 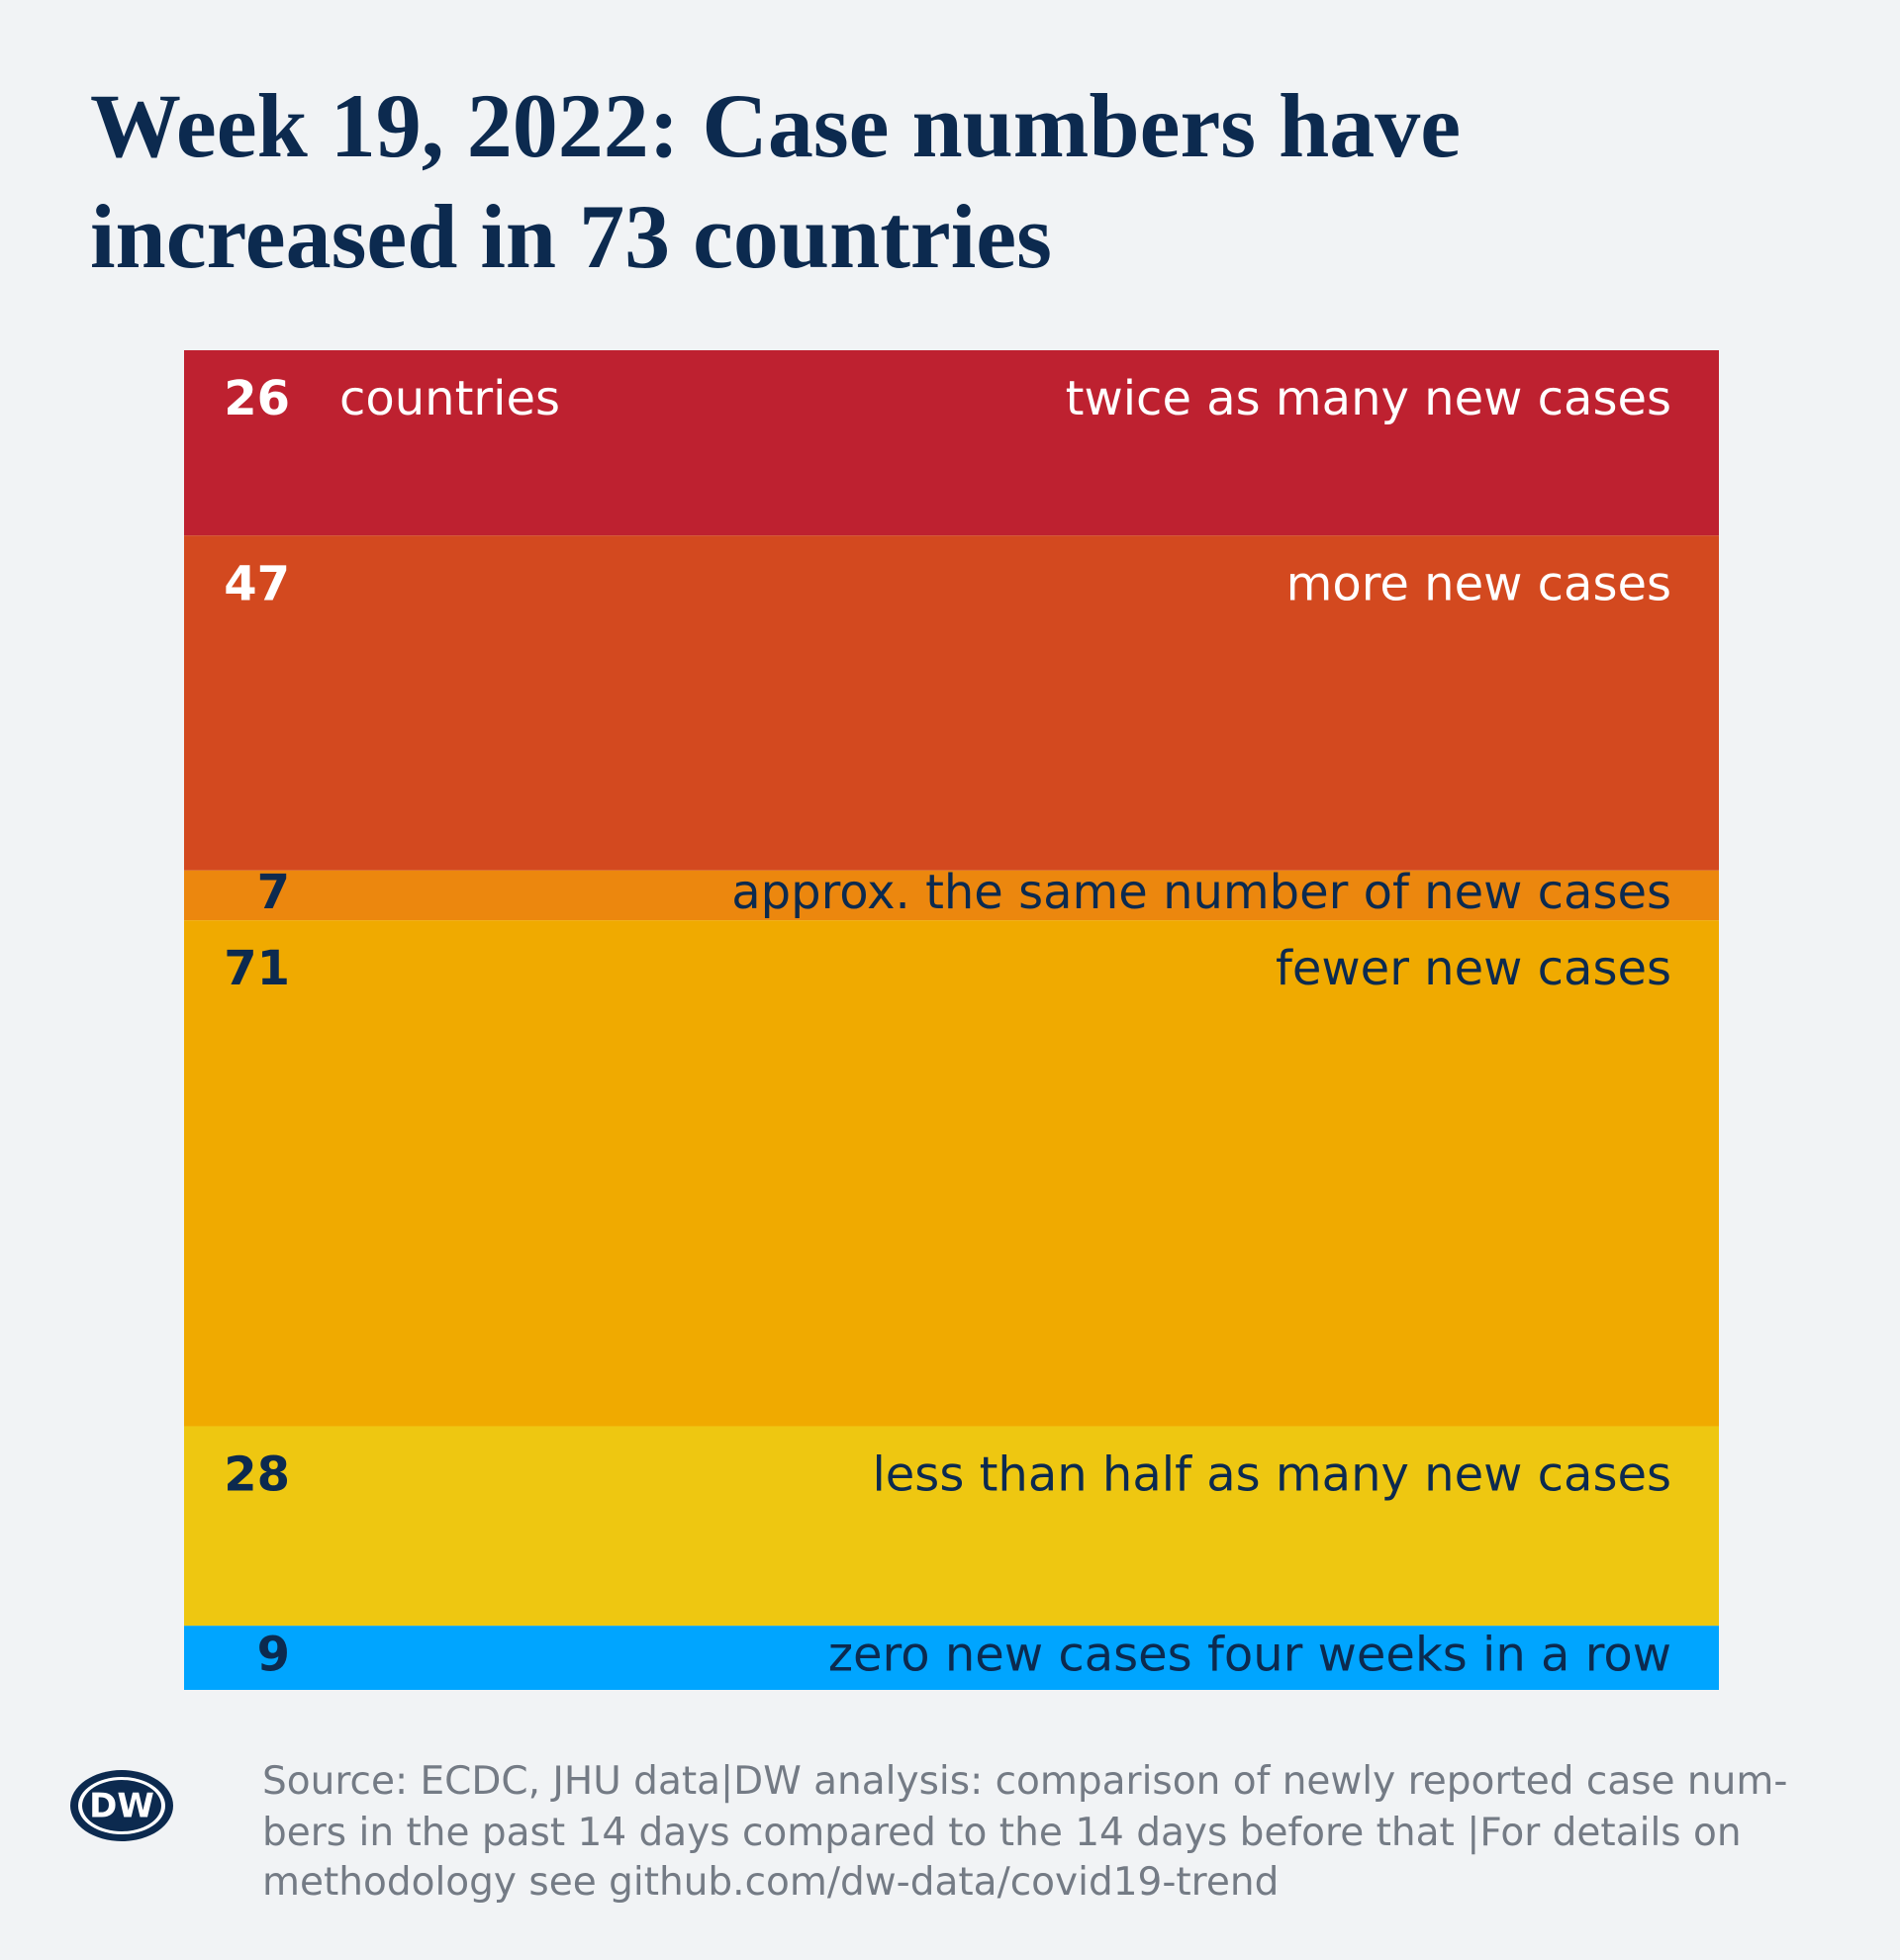 I want to click on chart-title: Week 19, 2022: Case numbers have, so click(x=775, y=125).